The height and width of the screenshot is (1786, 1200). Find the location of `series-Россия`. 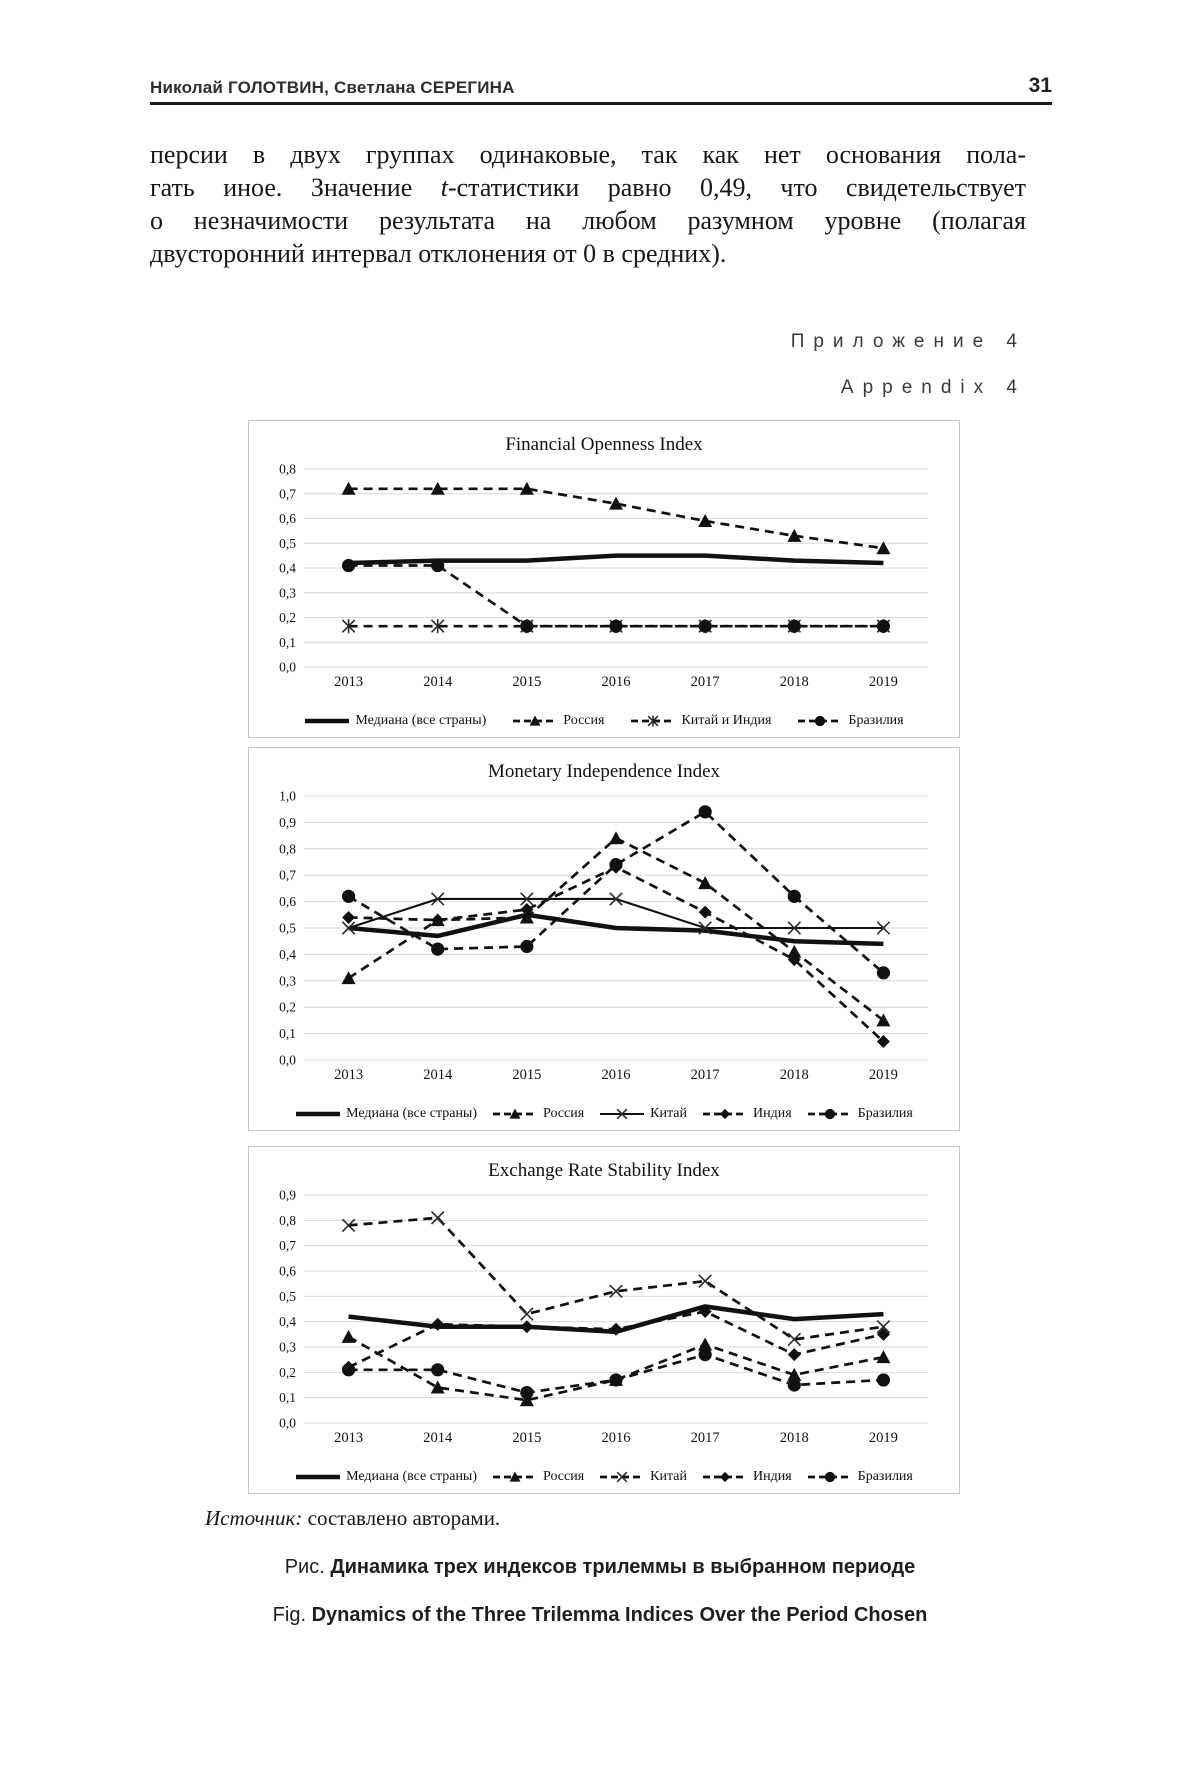

series-Россия is located at coordinates (616, 518).